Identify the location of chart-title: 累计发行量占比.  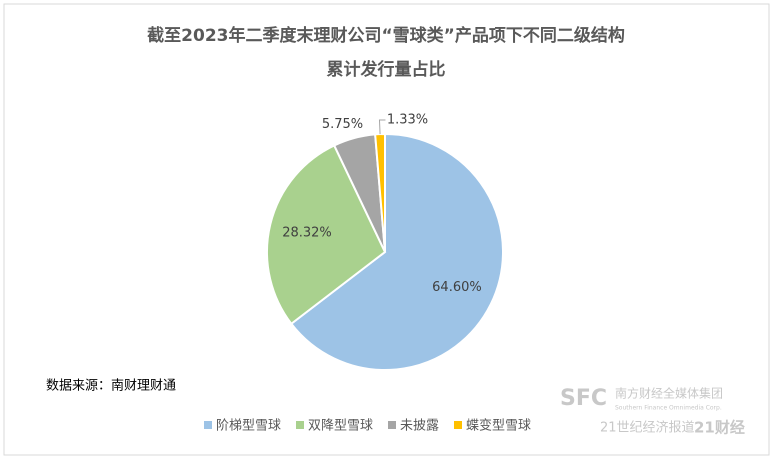
(386, 69).